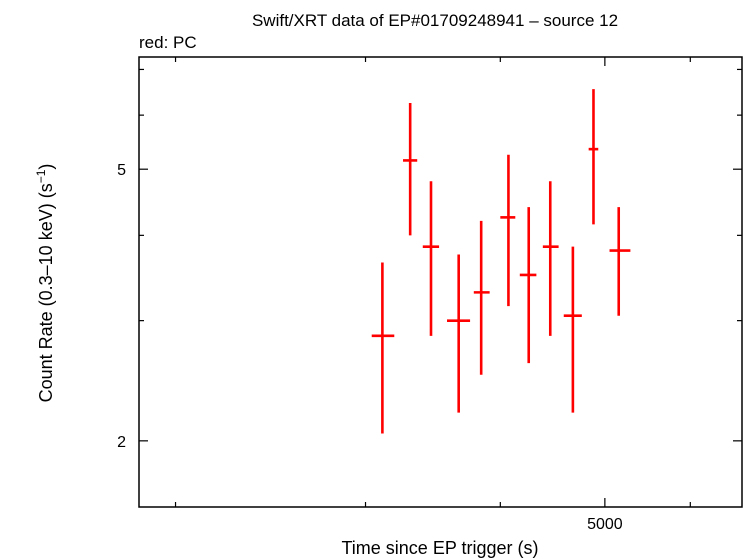 This screenshot has height=558, width=746. What do you see at coordinates (439, 548) in the screenshot?
I see `x-axis-label: Time since EP trigger (s)` at bounding box center [439, 548].